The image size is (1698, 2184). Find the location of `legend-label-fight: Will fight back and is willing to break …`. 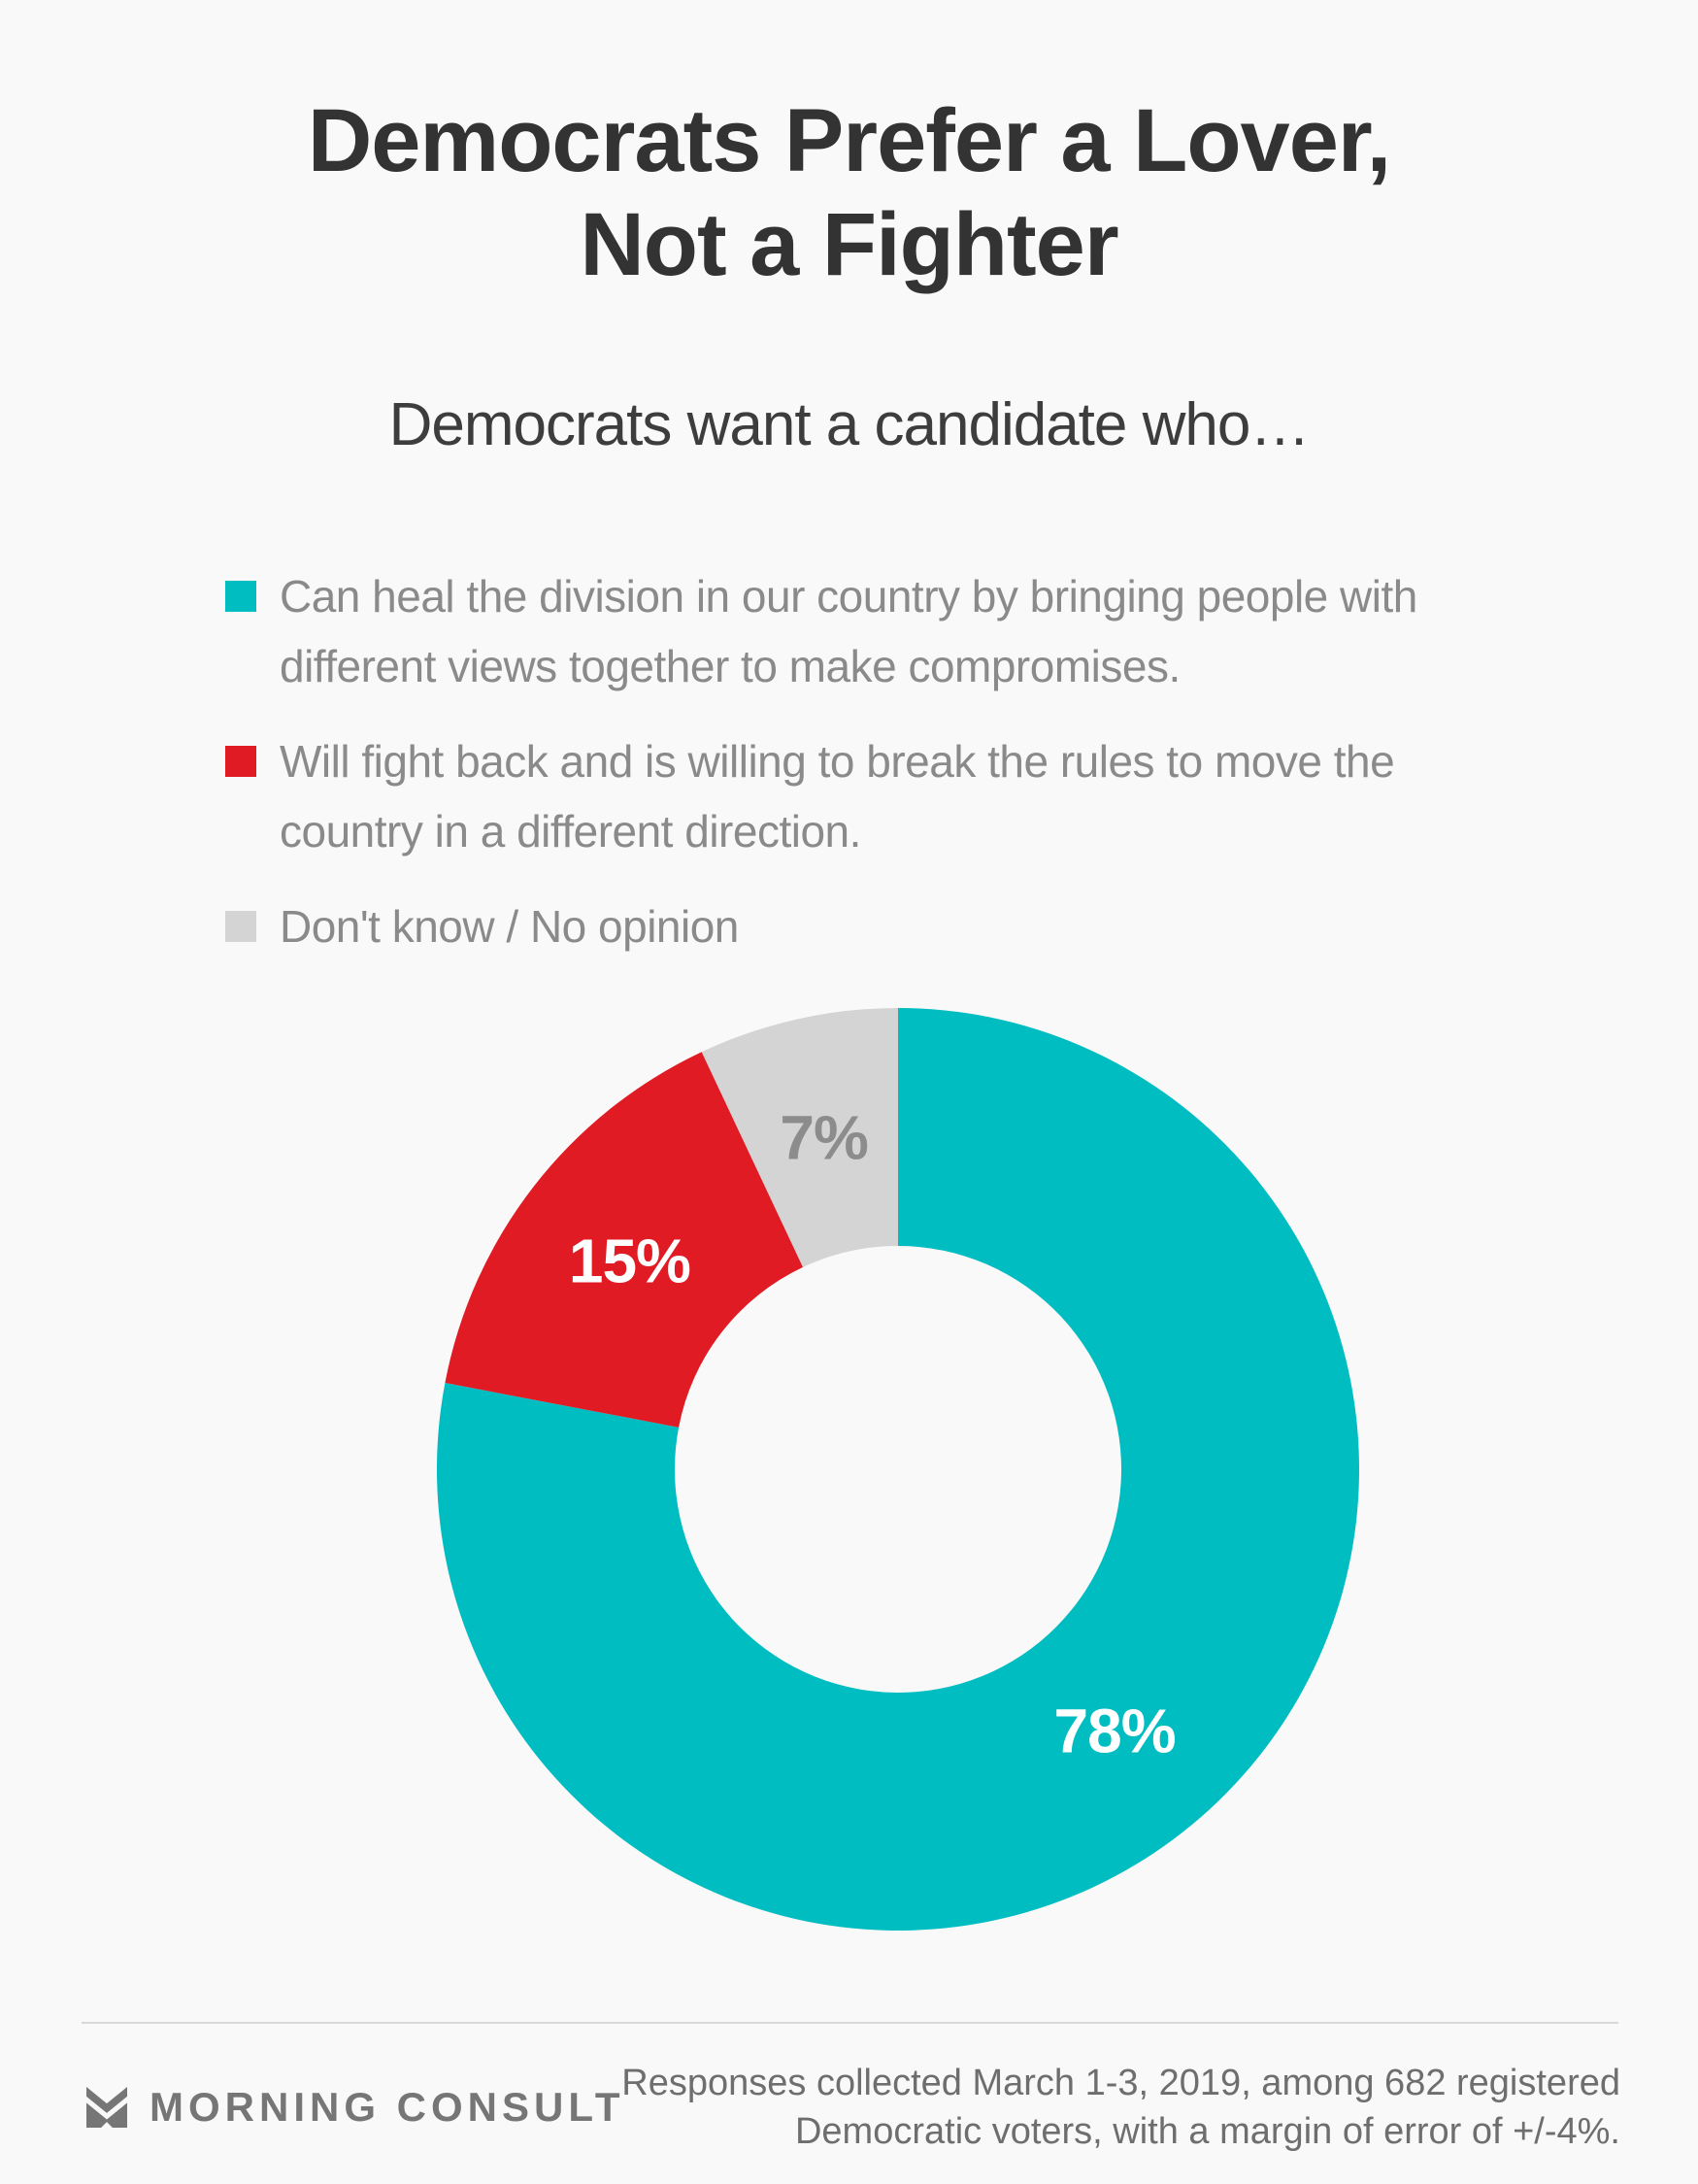

legend-label-fight: Will fight back and is willing to break … is located at coordinates (837, 796).